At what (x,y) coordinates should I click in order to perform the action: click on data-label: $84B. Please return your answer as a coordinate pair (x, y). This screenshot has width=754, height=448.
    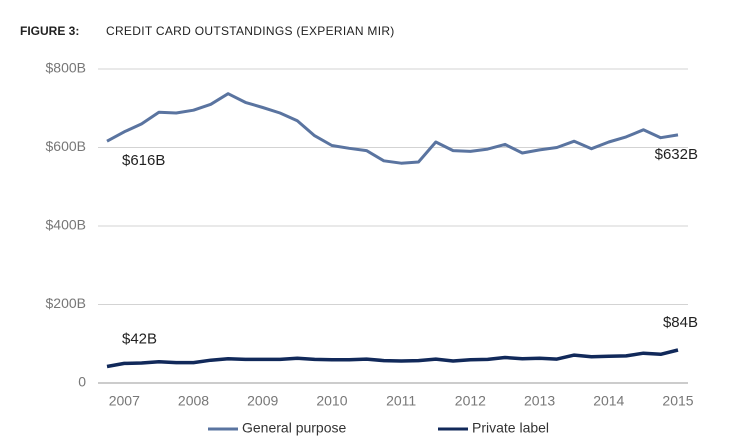
    Looking at the image, I should click on (680, 322).